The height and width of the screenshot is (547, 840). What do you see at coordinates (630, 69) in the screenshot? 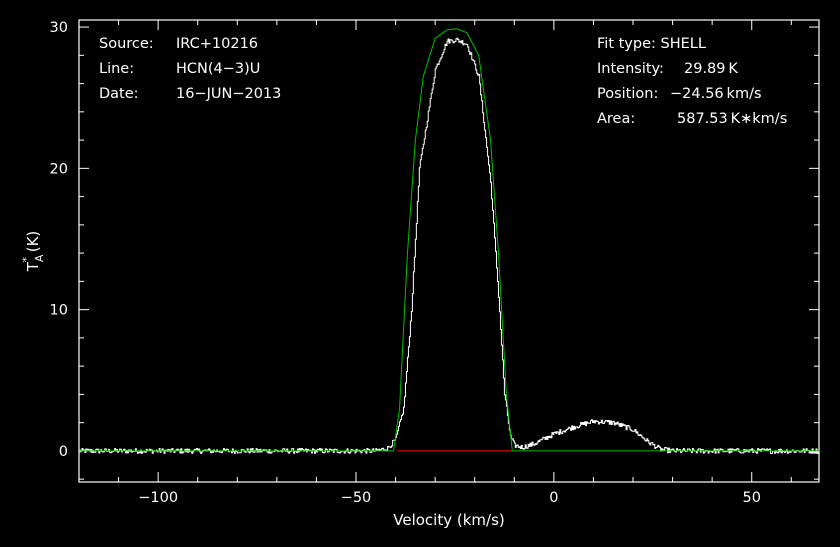
I see `intensity-label: Intensity:` at bounding box center [630, 69].